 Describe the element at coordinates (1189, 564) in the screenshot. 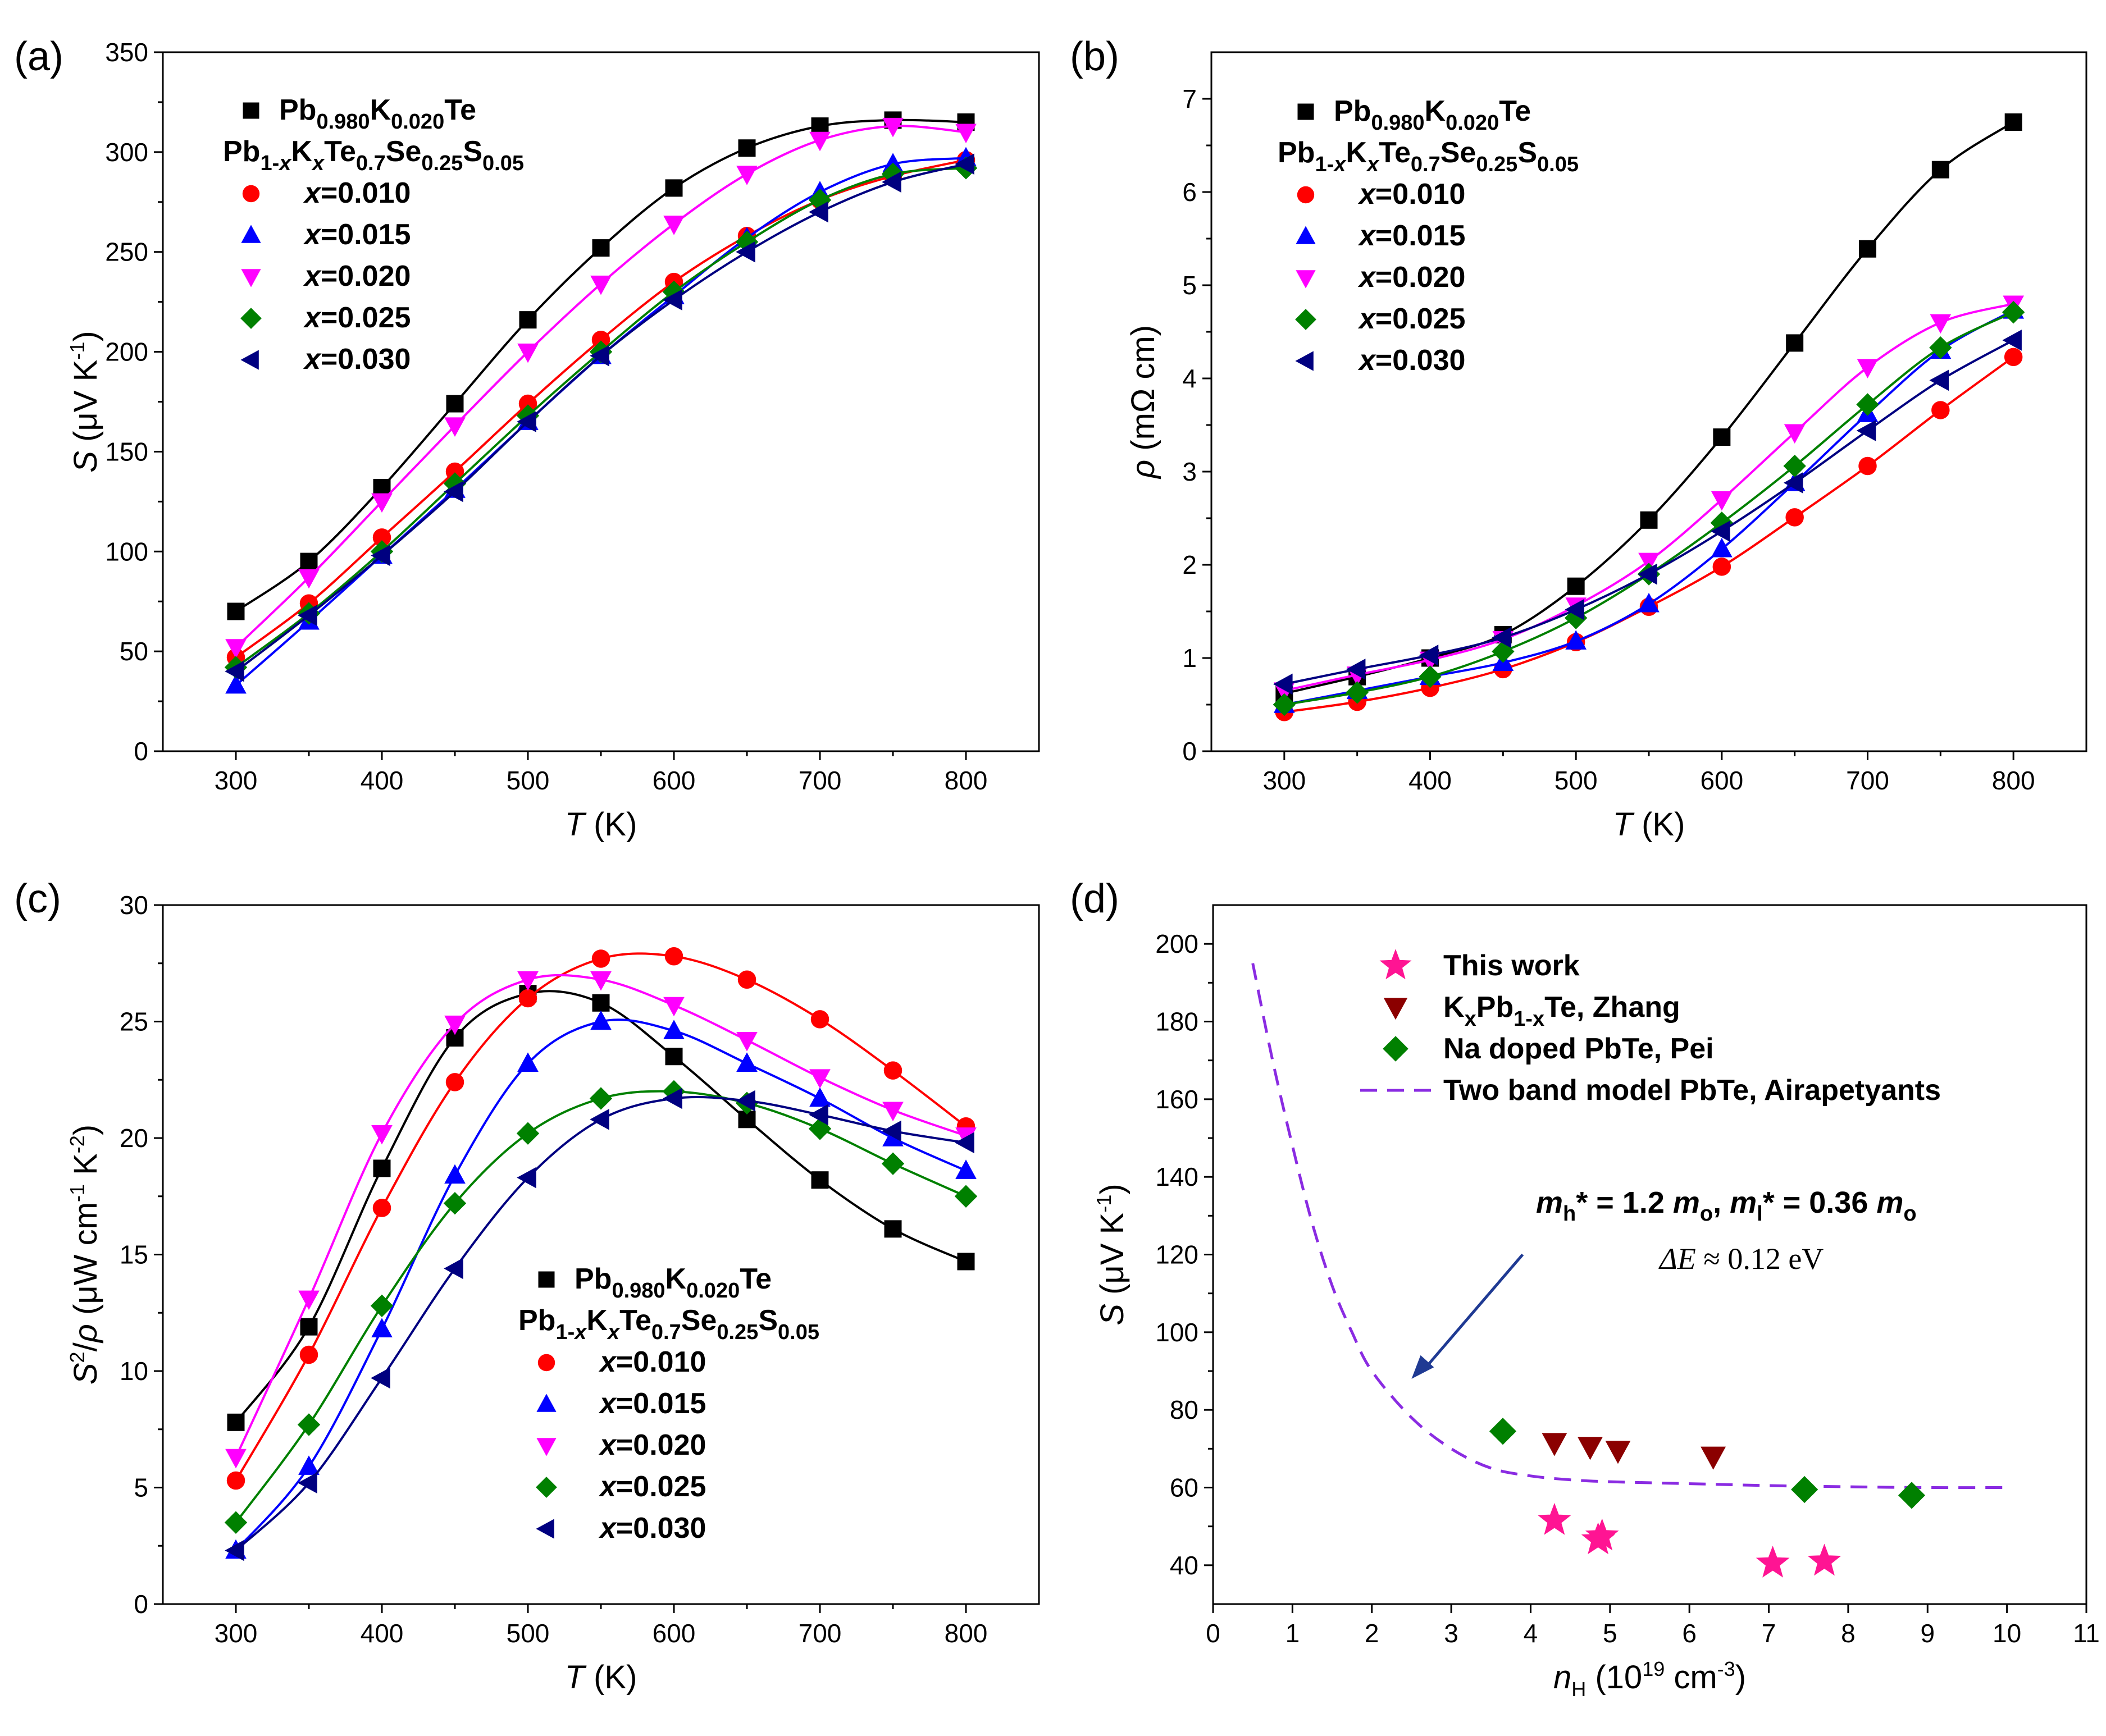

I see `y-tick-label: 2` at that location.